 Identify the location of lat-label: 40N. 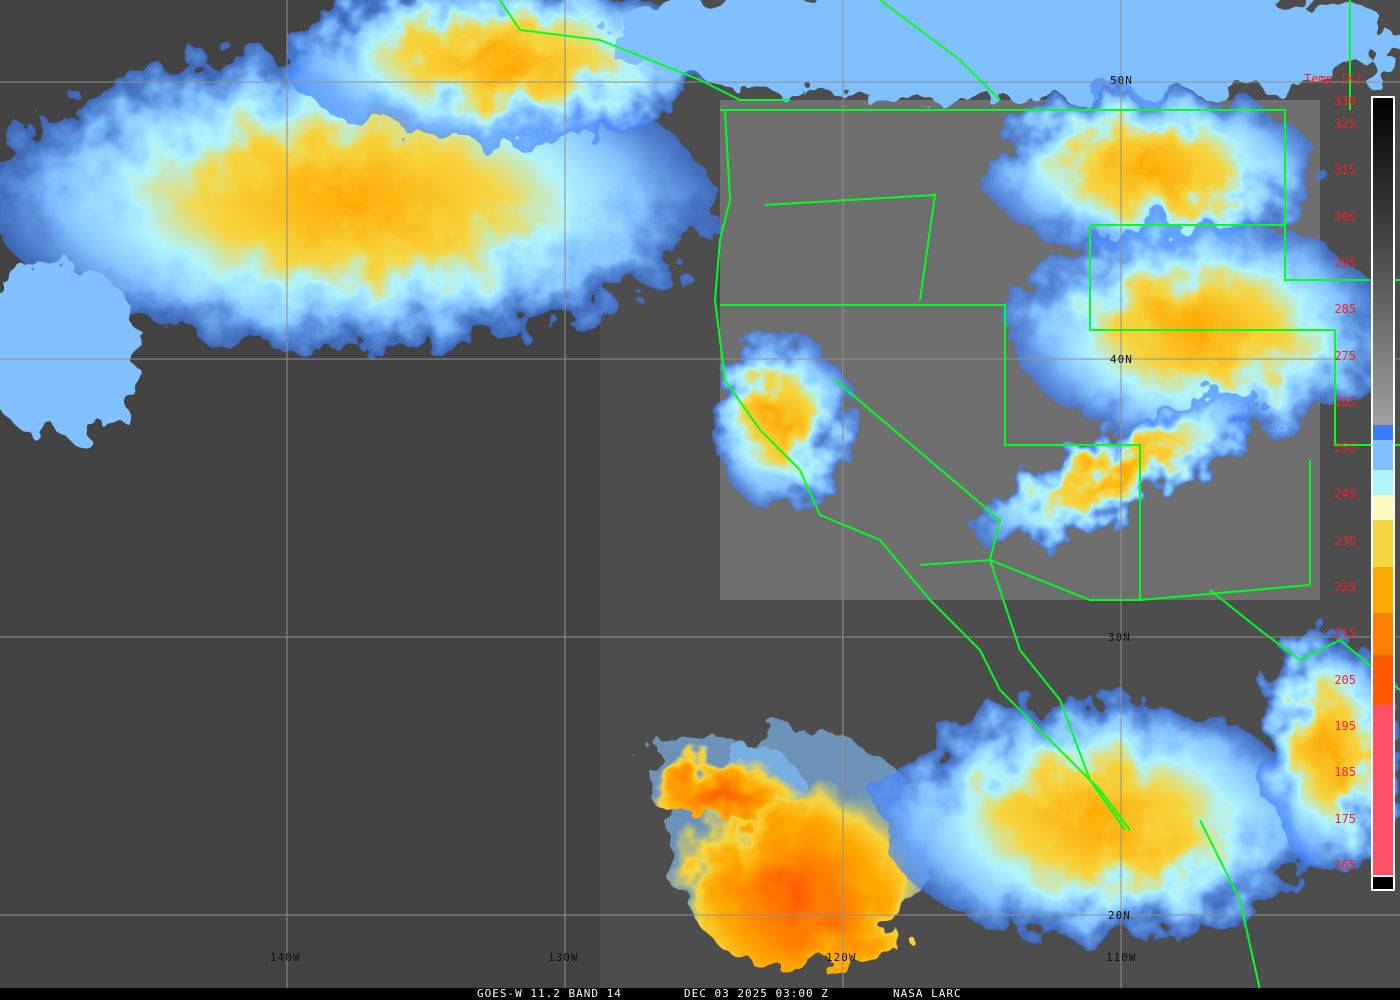
(1121, 359).